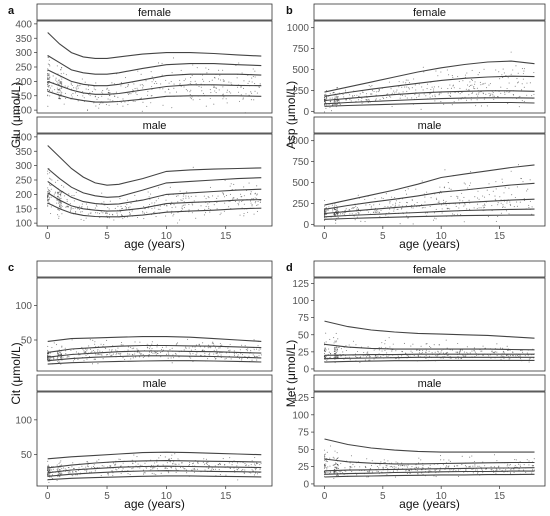 The height and width of the screenshot is (516, 550). Describe the element at coordinates (23, 166) in the screenshot. I see `y-tick-label: 300` at that location.